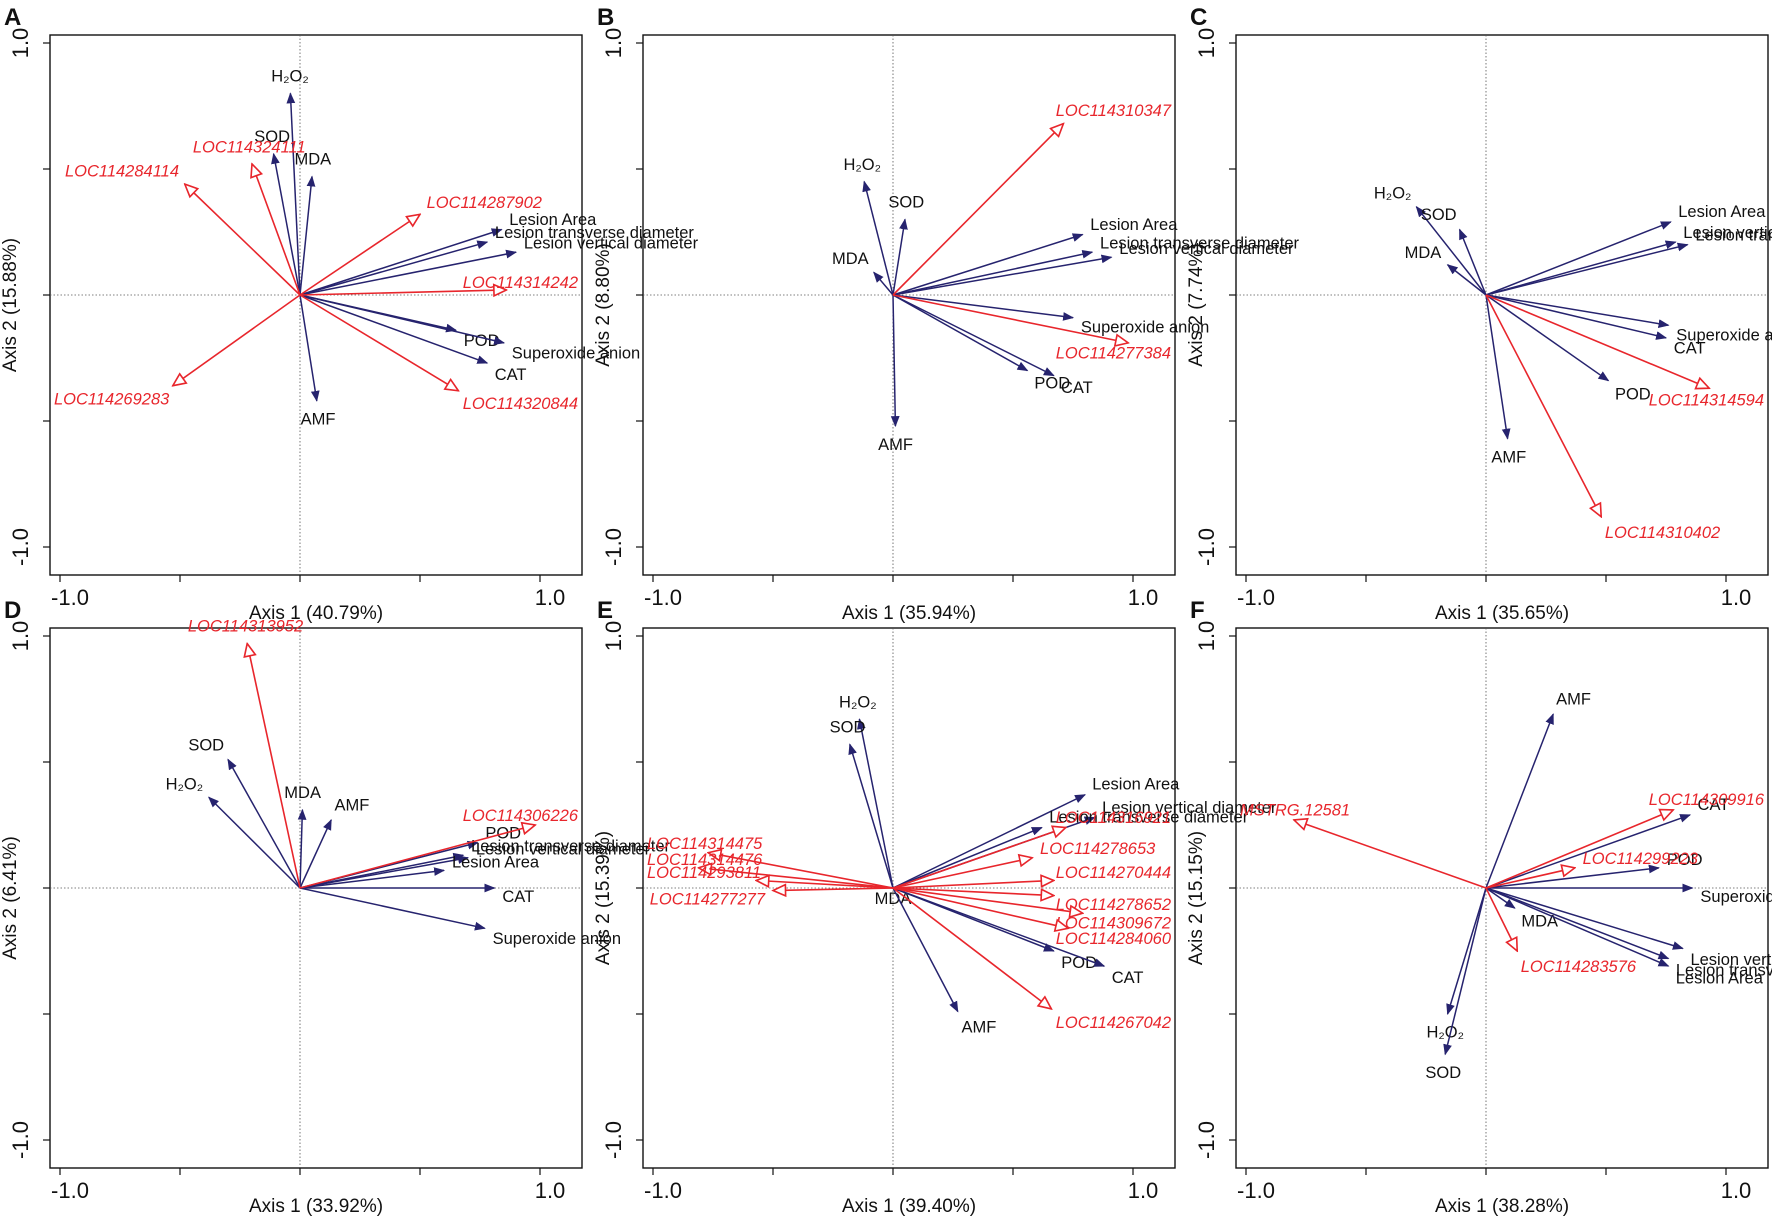 The height and width of the screenshot is (1216, 1772). Describe the element at coordinates (605, 610) in the screenshot. I see `panel-letter: E` at that location.